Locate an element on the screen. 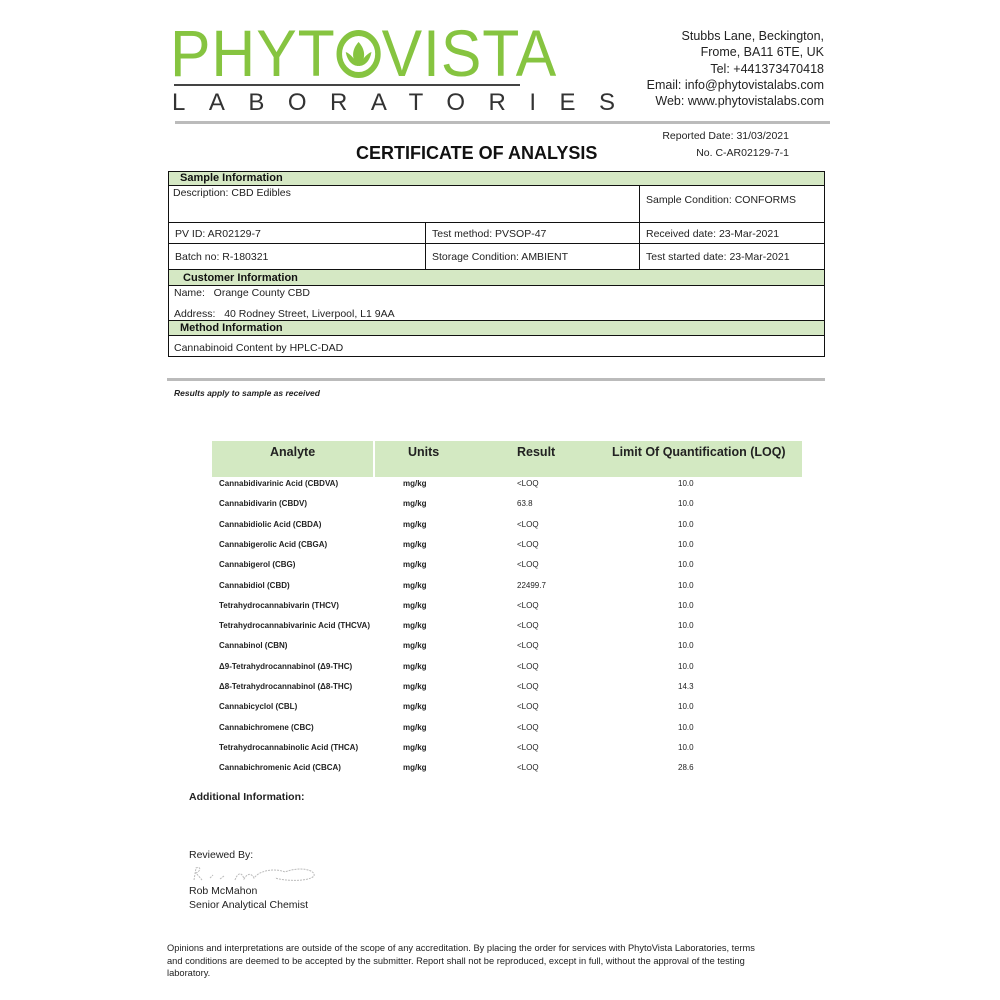  logo-divider is located at coordinates (347, 85).